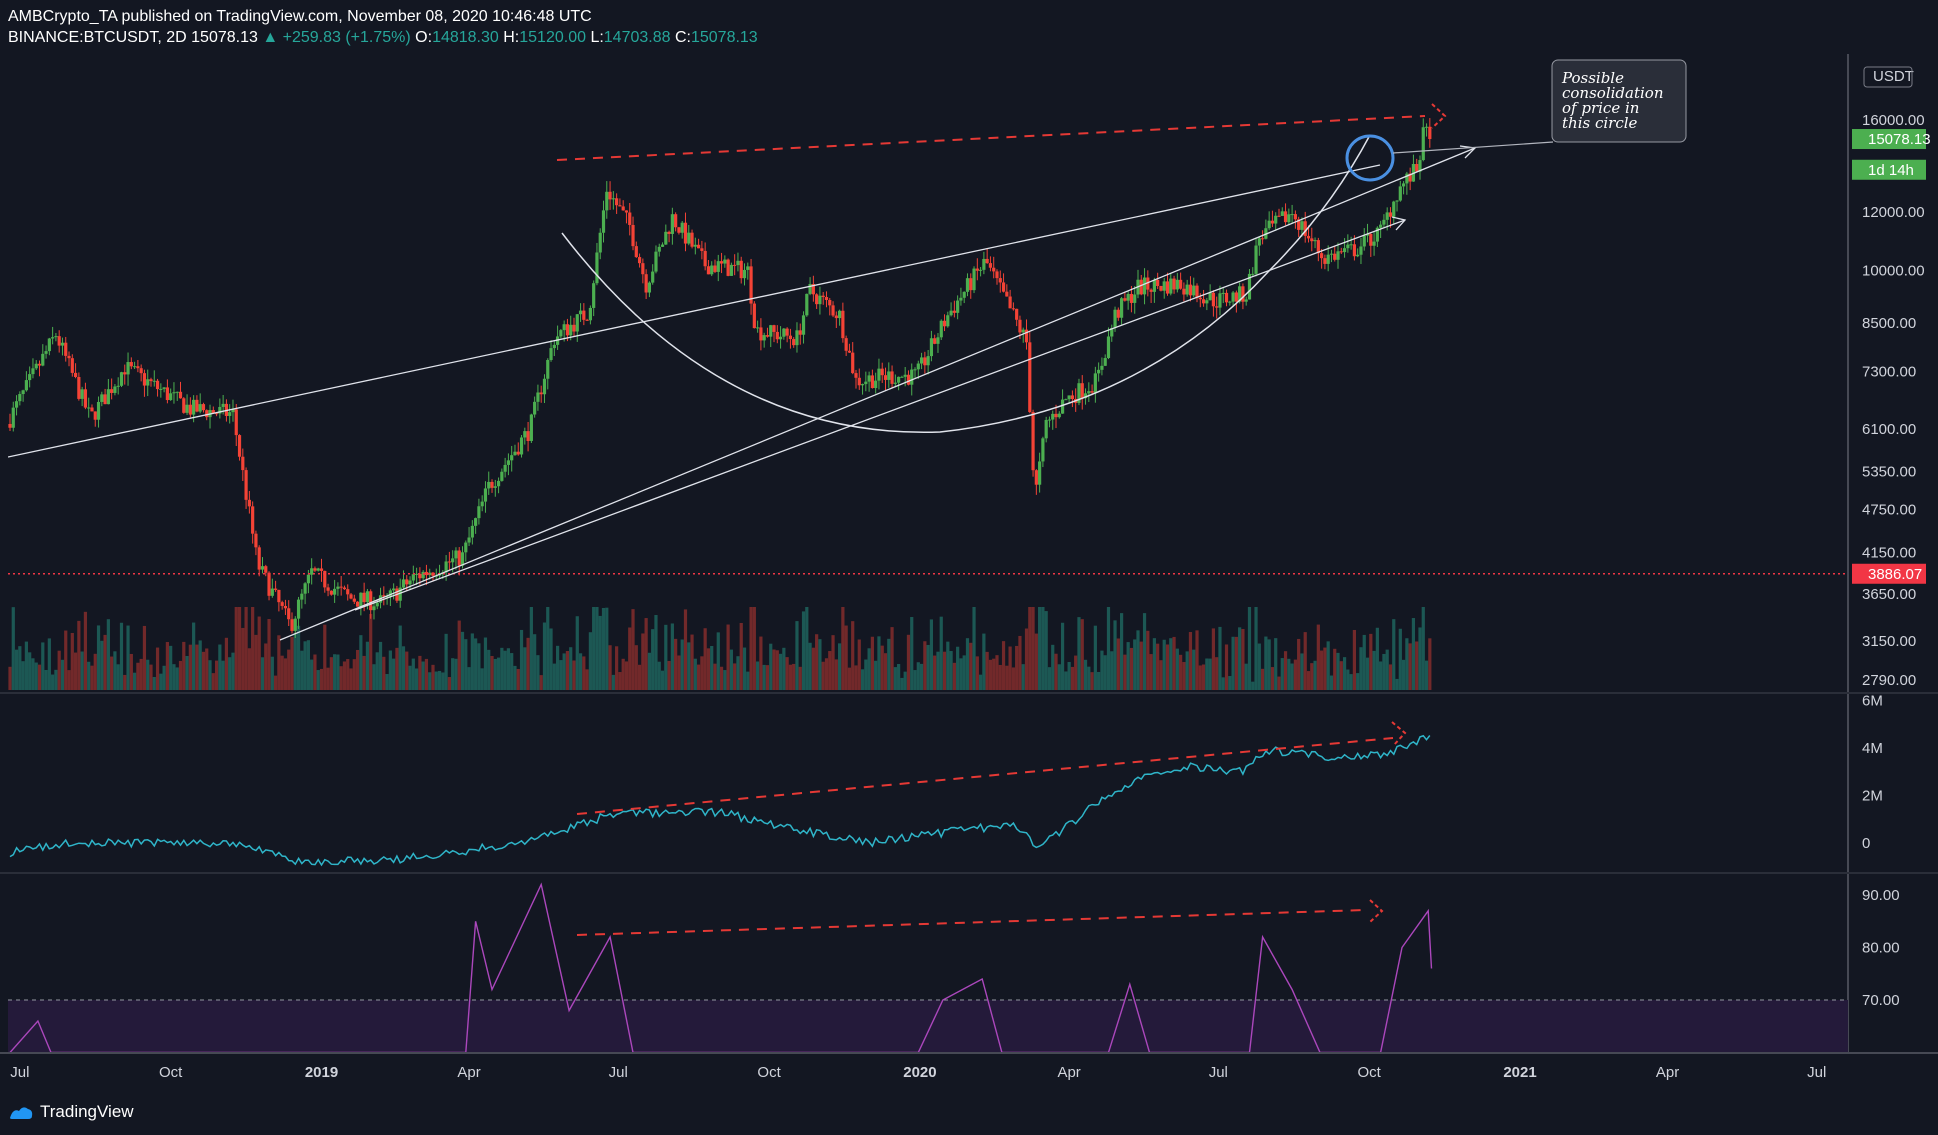 The width and height of the screenshot is (1938, 1135). What do you see at coordinates (1889, 680) in the screenshot?
I see `price-tick-label: 2790.00` at bounding box center [1889, 680].